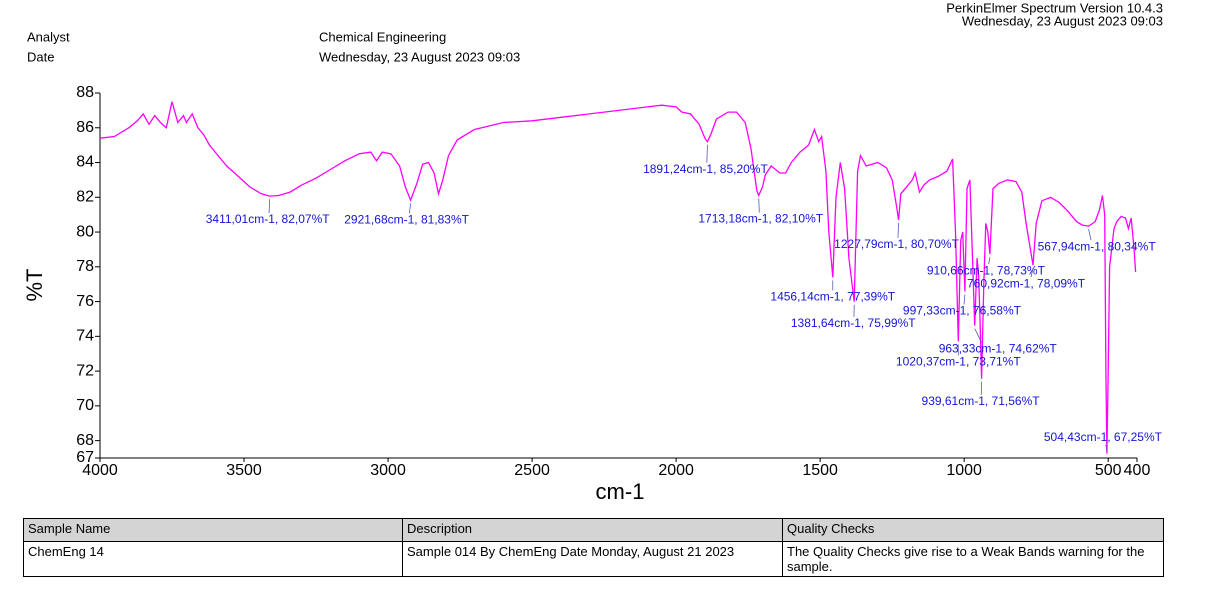  Describe the element at coordinates (85, 405) in the screenshot. I see `y-tick-label: 70` at that location.